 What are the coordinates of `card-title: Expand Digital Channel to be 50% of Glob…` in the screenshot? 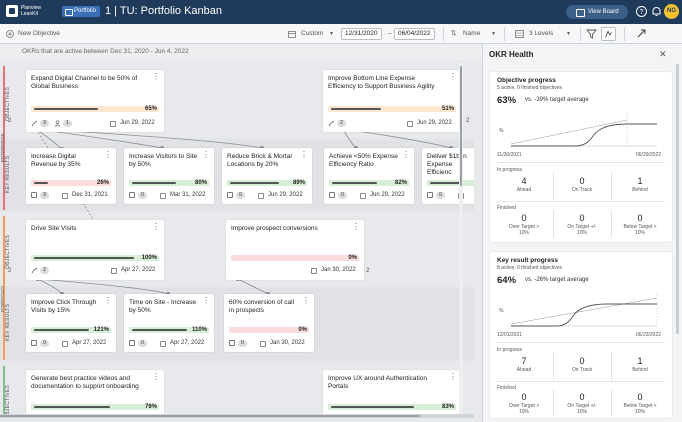 It's located at (84, 82).